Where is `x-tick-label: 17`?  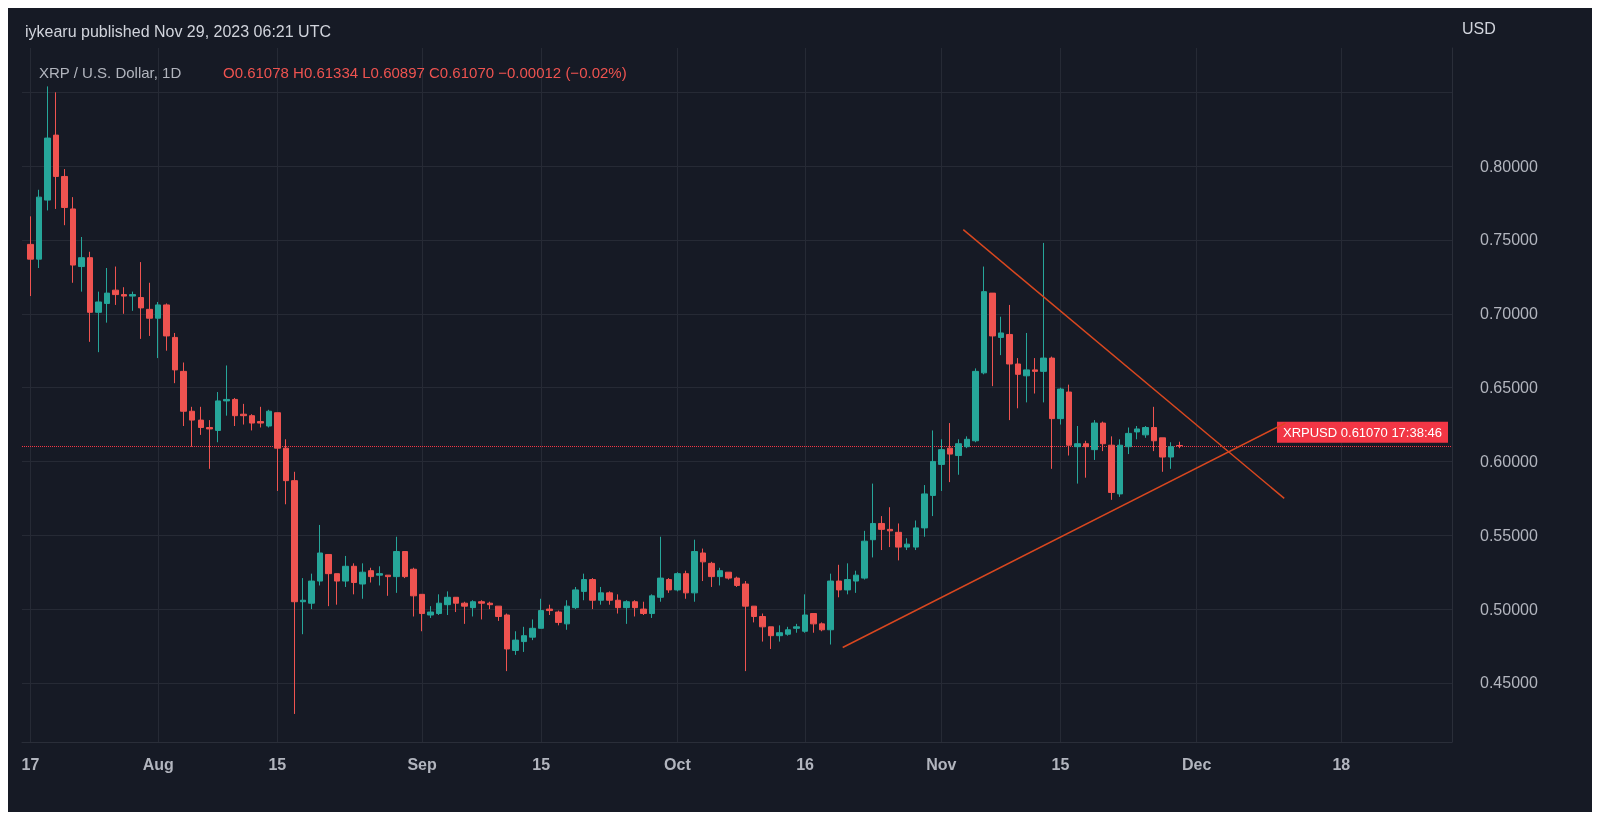
x-tick-label: 17 is located at coordinates (30, 764).